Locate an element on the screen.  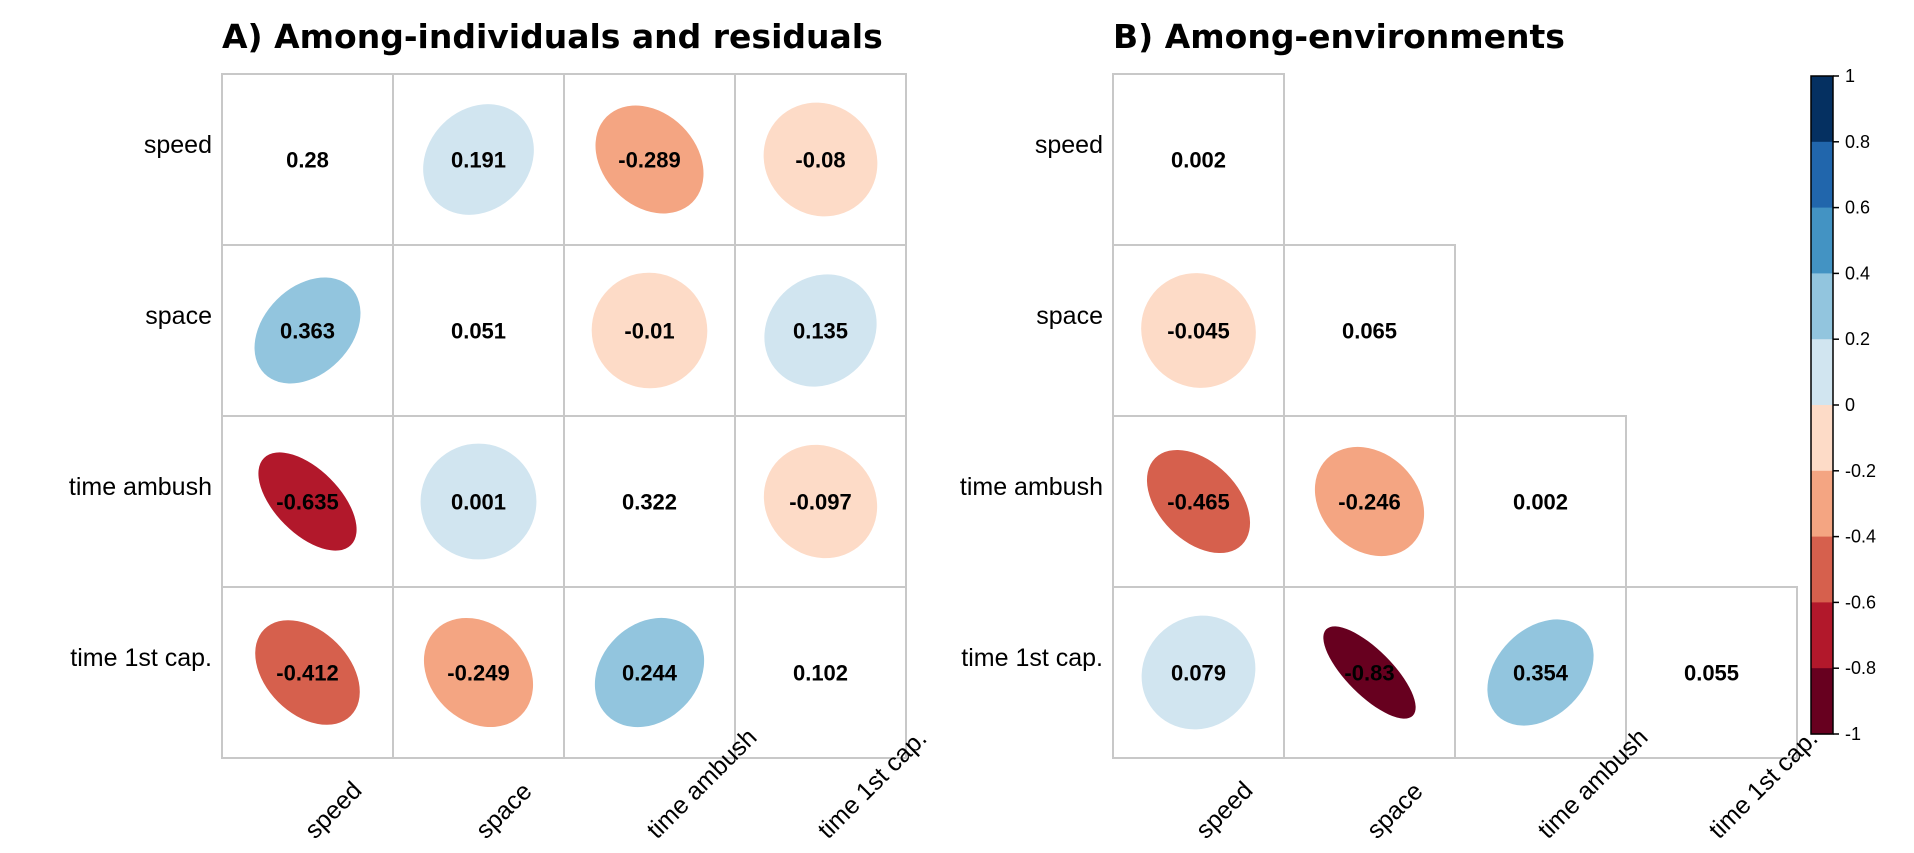
correlation-value-label: -0.045 is located at coordinates (1198, 331).